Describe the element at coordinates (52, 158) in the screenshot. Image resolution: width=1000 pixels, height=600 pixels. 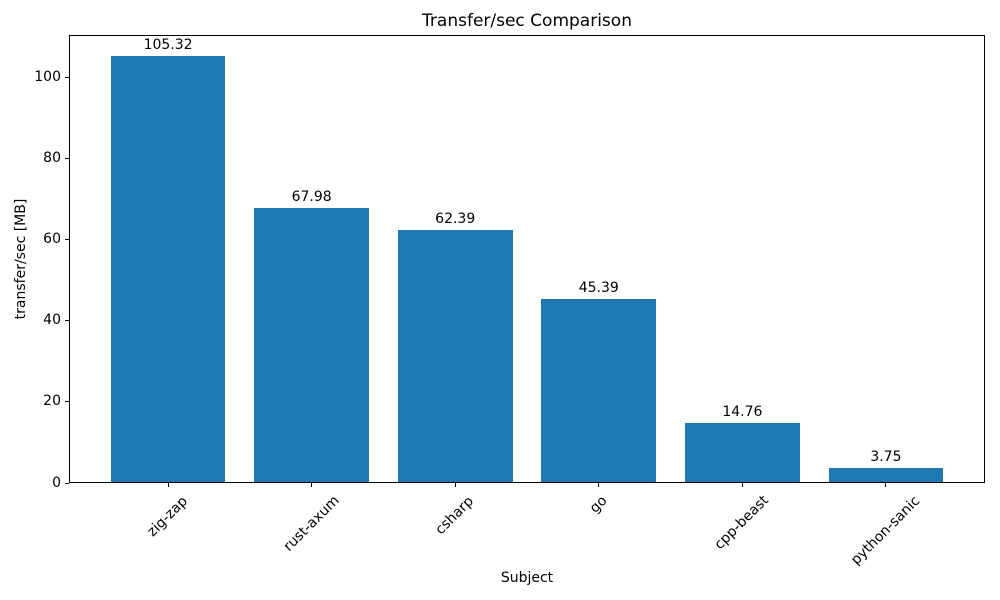
I see `y-tick-label: 80` at that location.